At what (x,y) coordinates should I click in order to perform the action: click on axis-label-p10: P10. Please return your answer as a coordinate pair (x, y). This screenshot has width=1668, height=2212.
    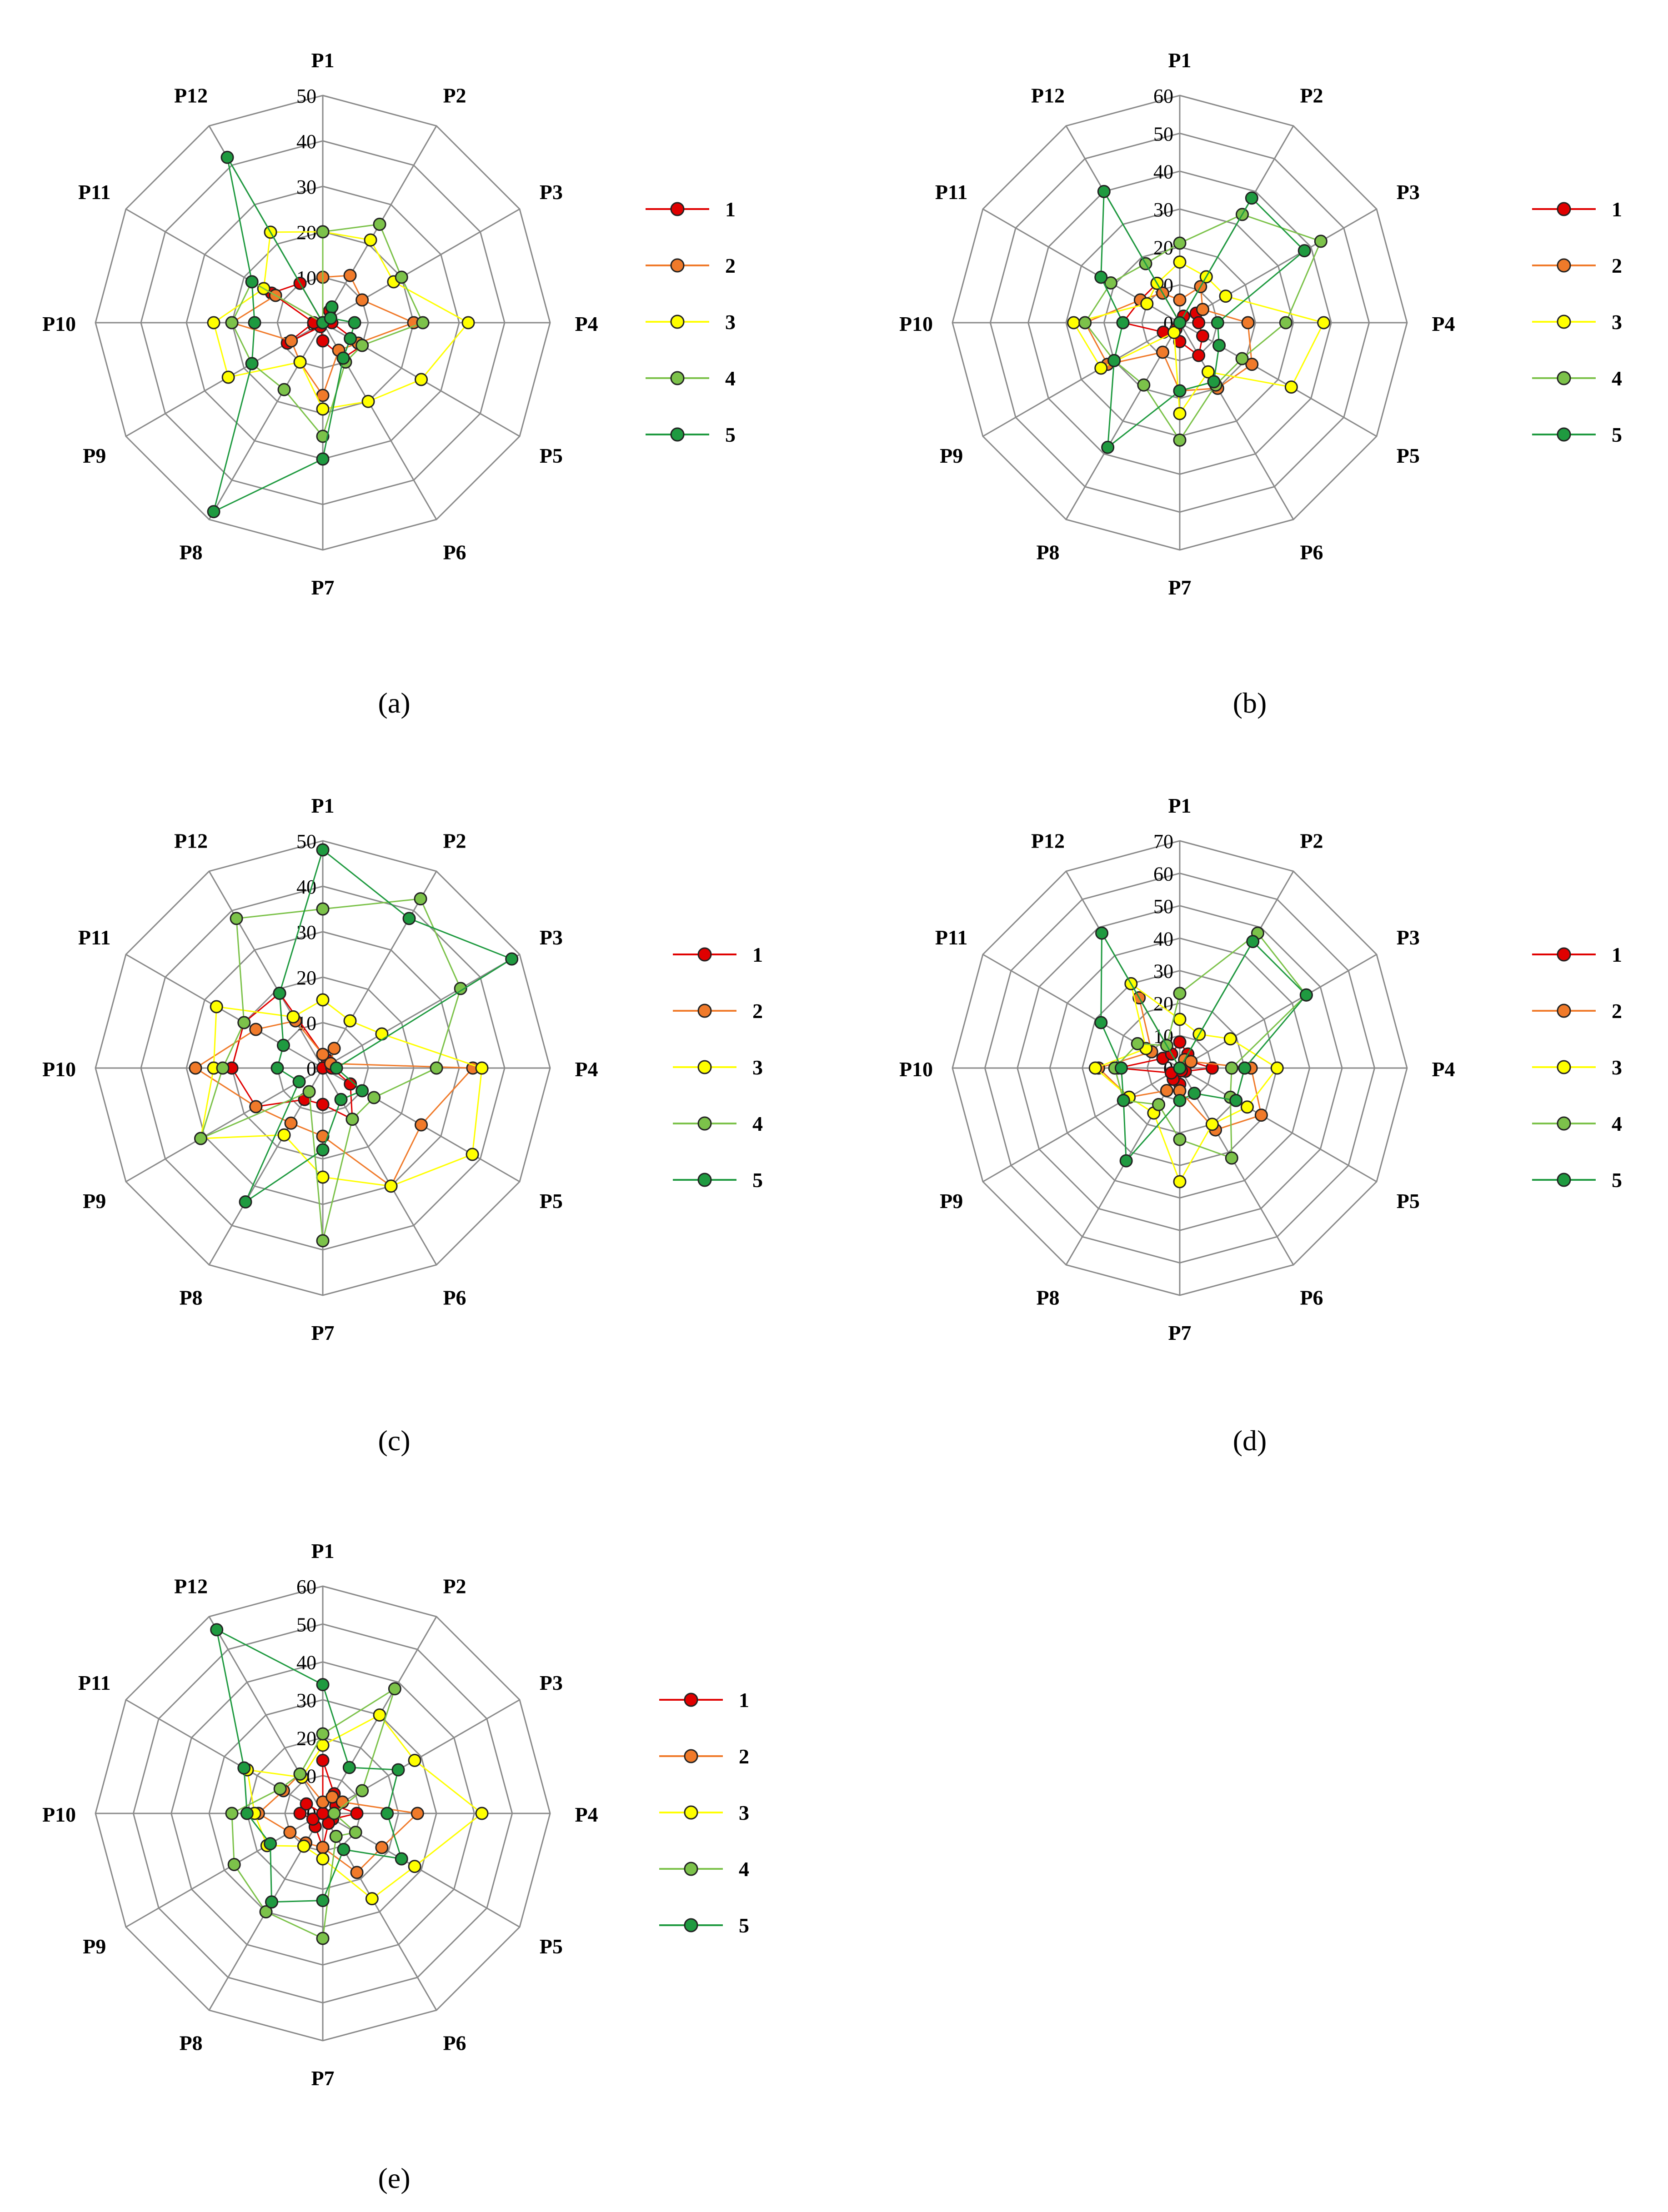
    Looking at the image, I should click on (59, 1814).